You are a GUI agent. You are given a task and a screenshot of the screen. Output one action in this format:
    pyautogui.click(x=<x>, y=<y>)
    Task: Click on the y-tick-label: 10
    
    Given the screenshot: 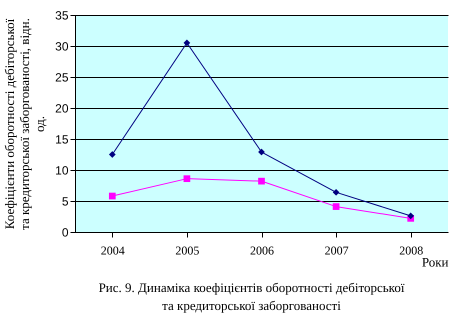 What is the action you would take?
    pyautogui.click(x=62, y=171)
    